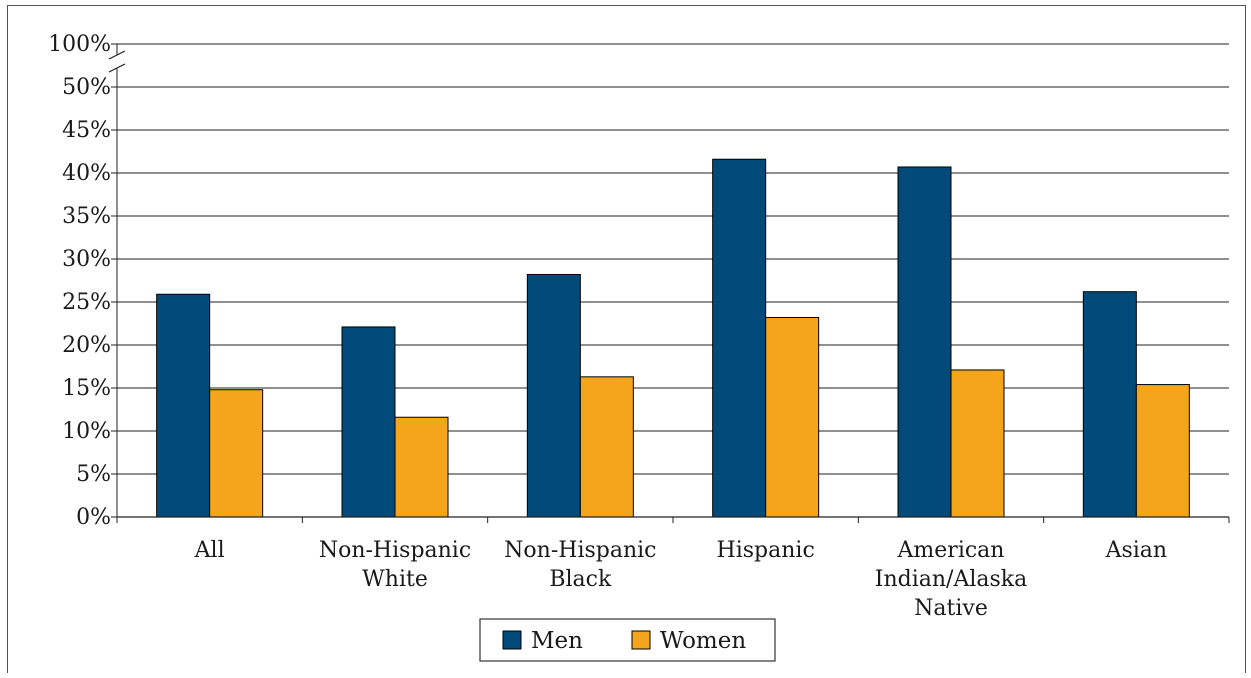 This screenshot has width=1251, height=678. Describe the element at coordinates (1136, 550) in the screenshot. I see `category-label: Asian` at that location.